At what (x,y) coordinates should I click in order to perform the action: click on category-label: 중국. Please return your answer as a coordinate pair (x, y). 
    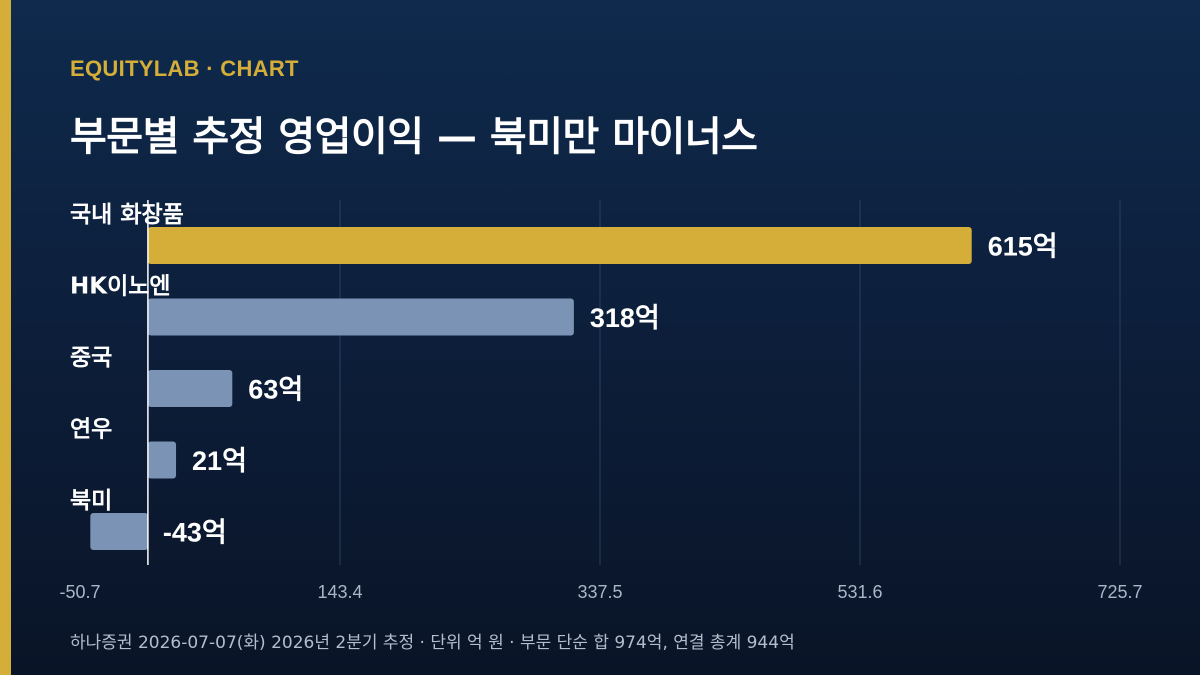
    Looking at the image, I should click on (91, 358).